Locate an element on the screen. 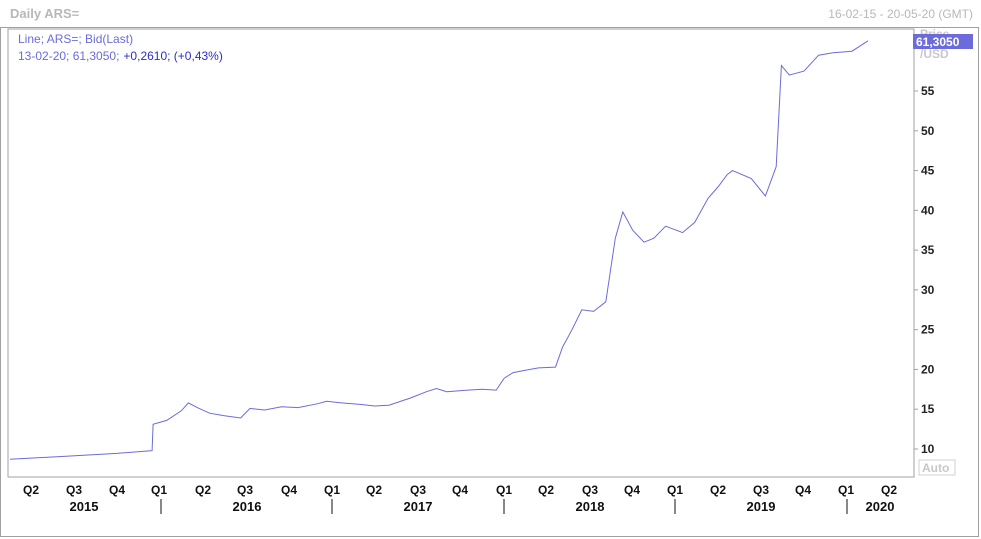 Image resolution: width=981 pixels, height=539 pixels. auto-scale-label: Auto is located at coordinates (935, 468).